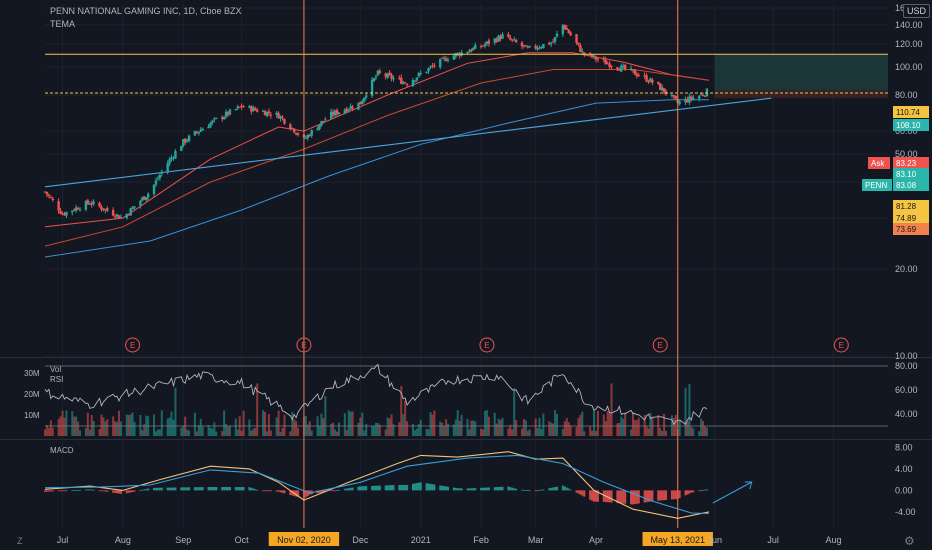  Describe the element at coordinates (909, 541) in the screenshot. I see `gear-icon: ⚙` at that location.